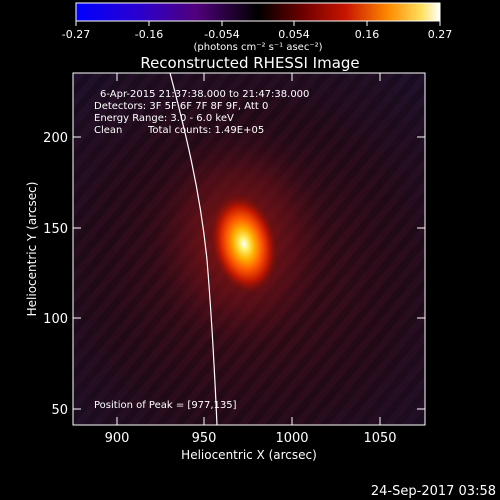 The width and height of the screenshot is (500, 500). Describe the element at coordinates (249, 455) in the screenshot. I see `x-axis-label: Heliocentric X (arcsec)` at that location.